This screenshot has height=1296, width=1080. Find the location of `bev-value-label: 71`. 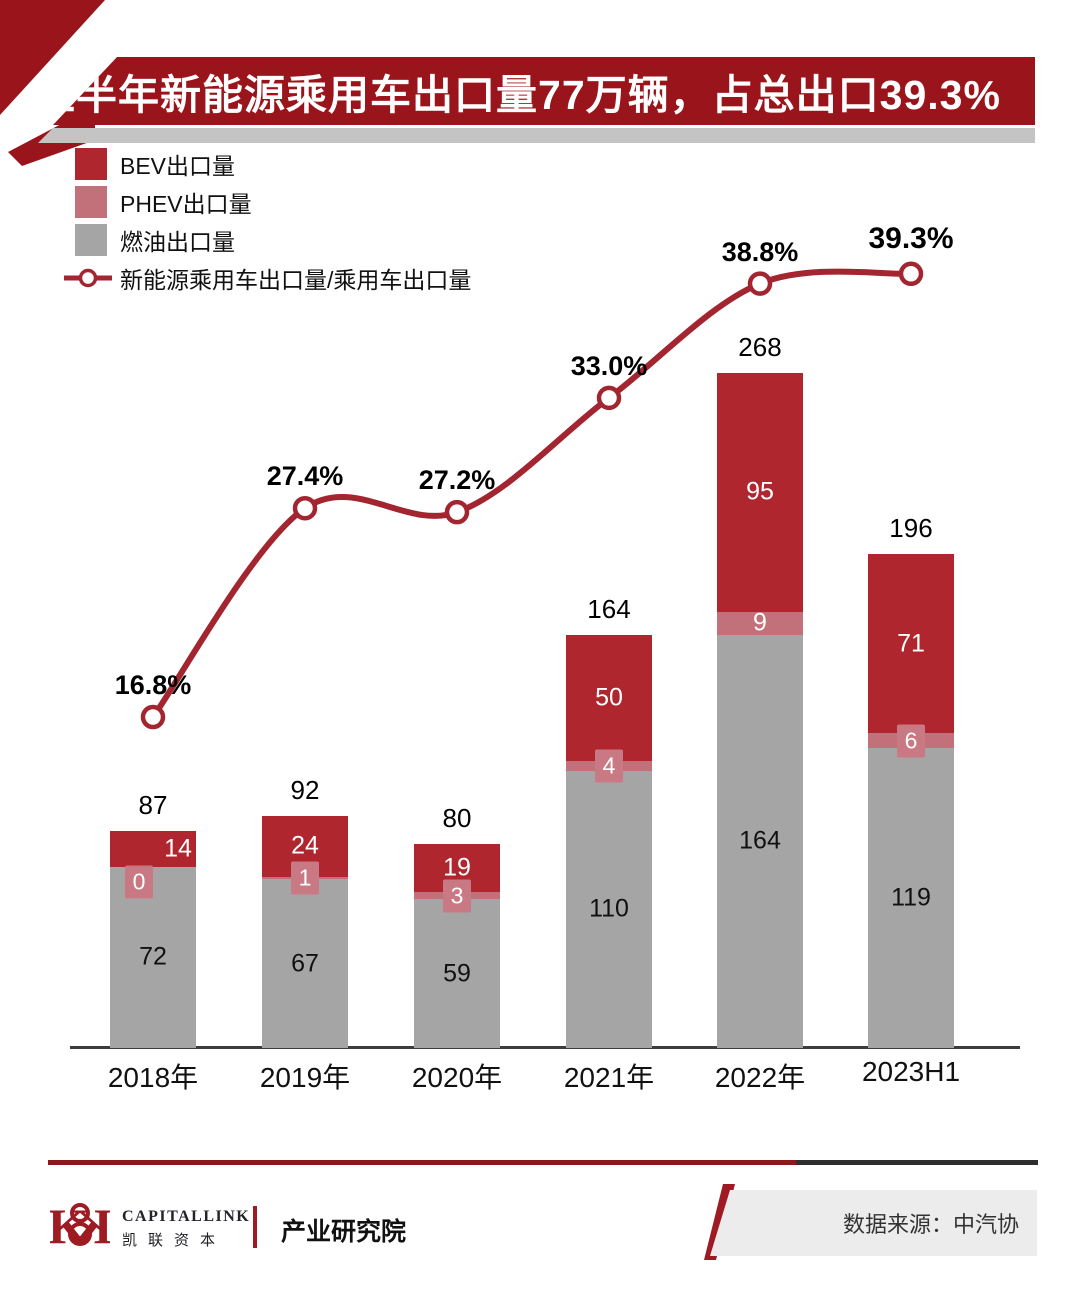

bev-value-label: 71 is located at coordinates (911, 643).